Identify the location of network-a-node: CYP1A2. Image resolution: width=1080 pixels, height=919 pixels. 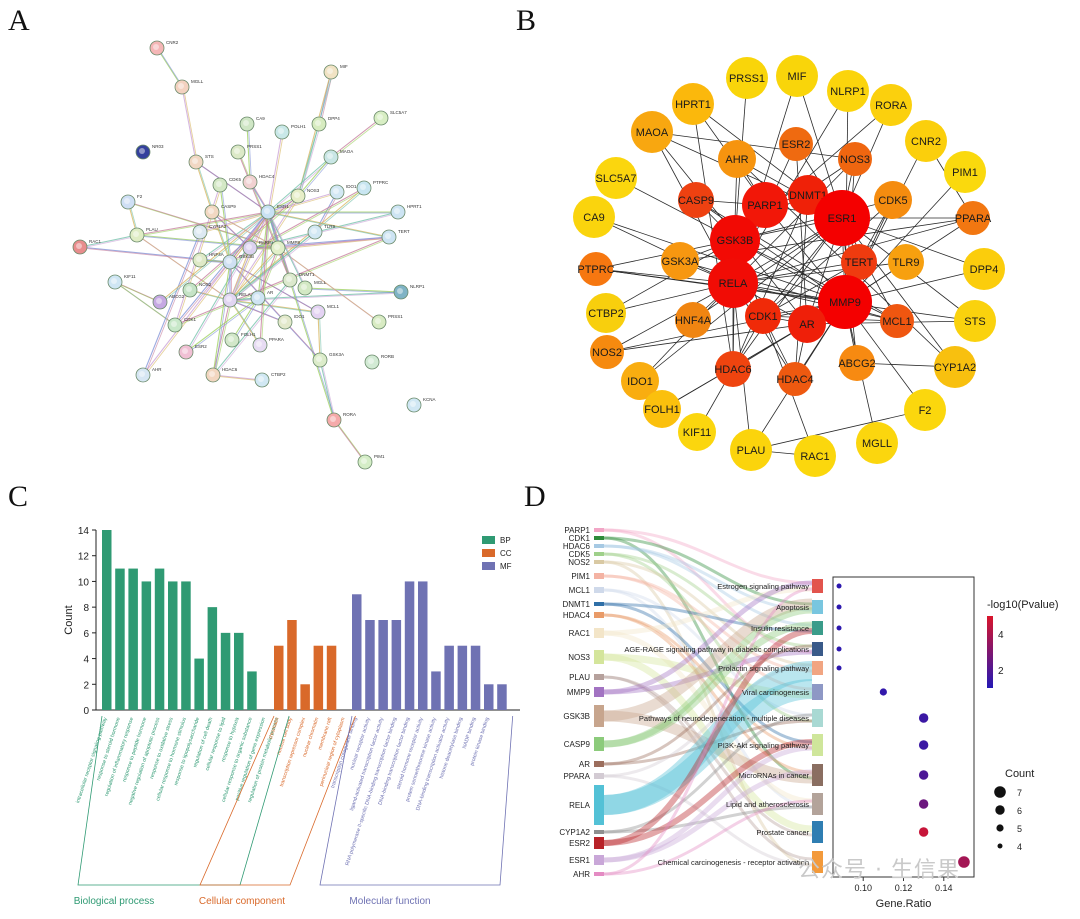
(209, 232).